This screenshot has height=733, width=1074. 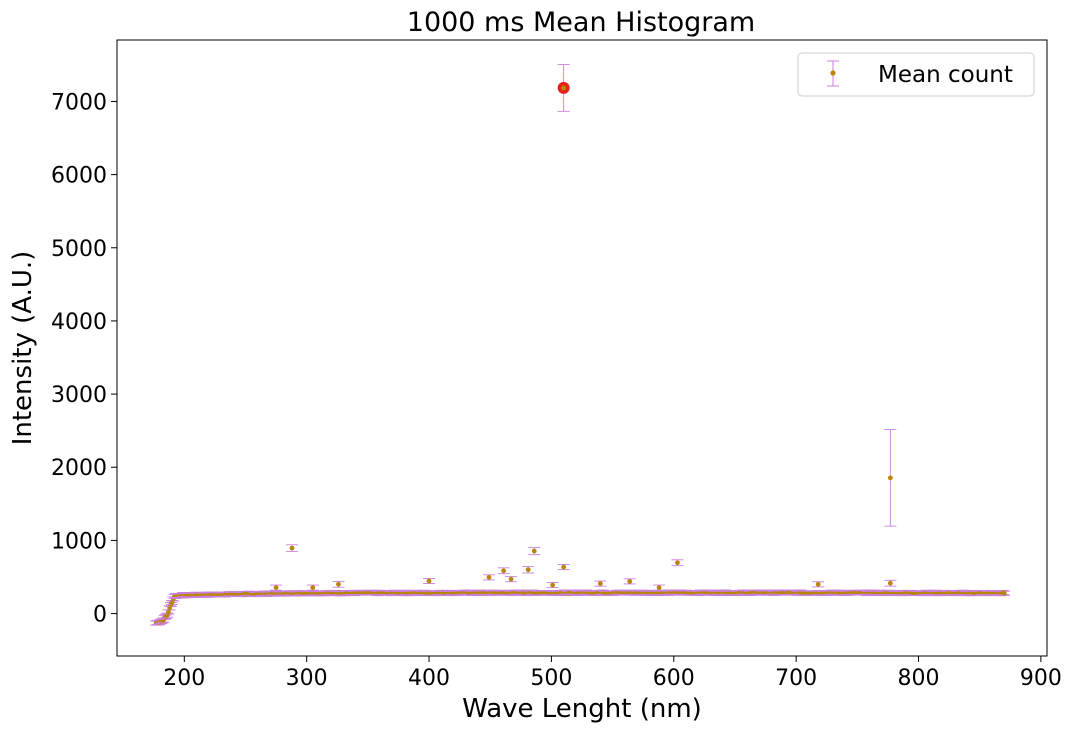 What do you see at coordinates (1004, 593) in the screenshot?
I see `baseline-point` at bounding box center [1004, 593].